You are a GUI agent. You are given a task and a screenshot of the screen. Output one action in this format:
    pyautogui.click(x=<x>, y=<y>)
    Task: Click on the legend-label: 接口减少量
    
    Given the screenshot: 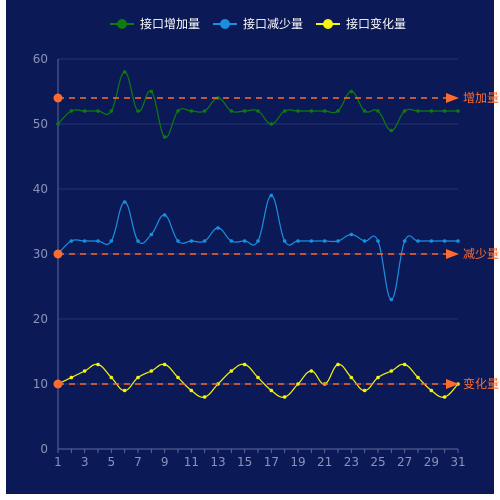 What is the action you would take?
    pyautogui.click(x=273, y=23)
    